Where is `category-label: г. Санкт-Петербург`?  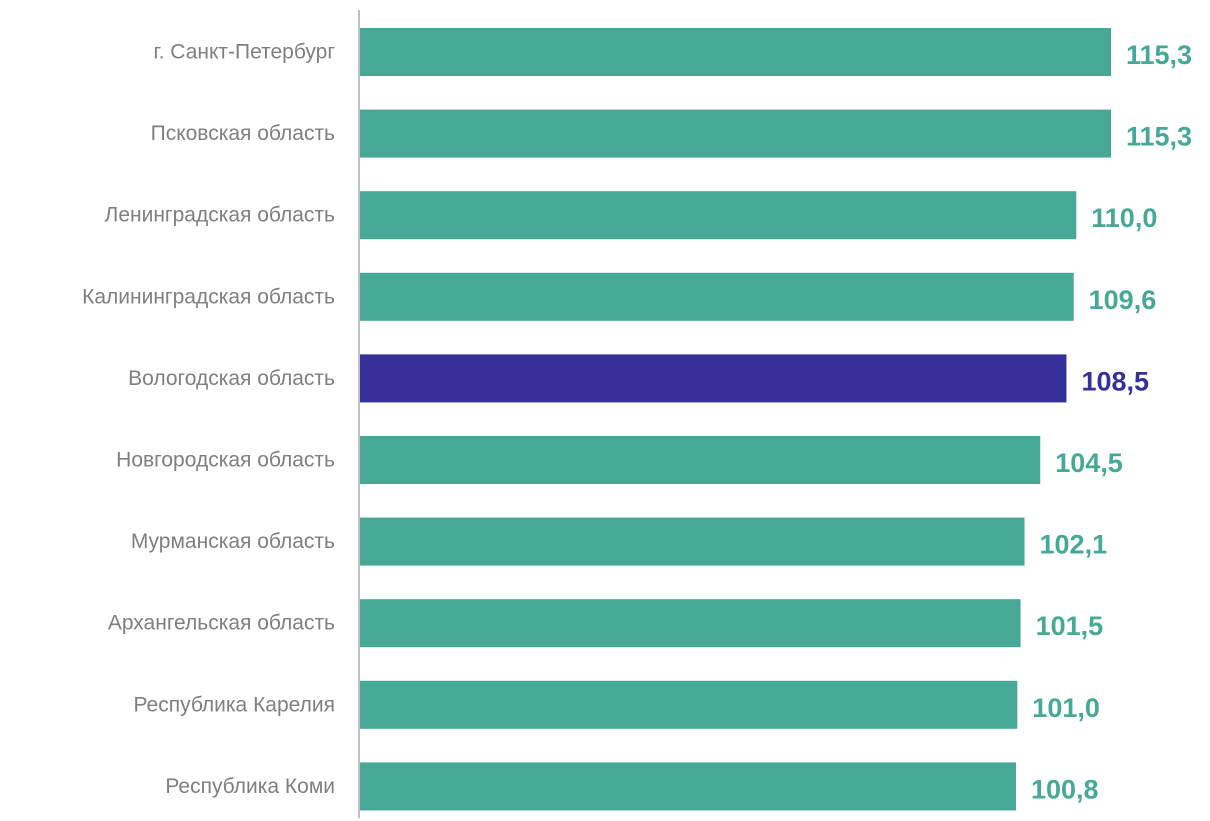
category-label: г. Санкт-Петербург is located at coordinates (245, 52).